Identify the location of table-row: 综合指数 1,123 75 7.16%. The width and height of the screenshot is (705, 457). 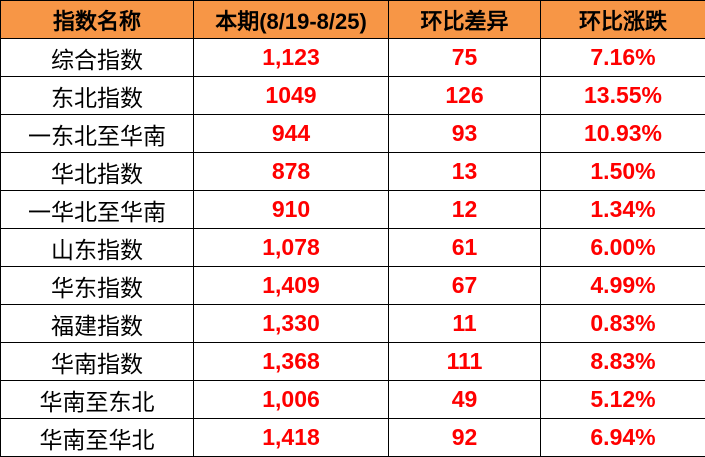
(352, 57).